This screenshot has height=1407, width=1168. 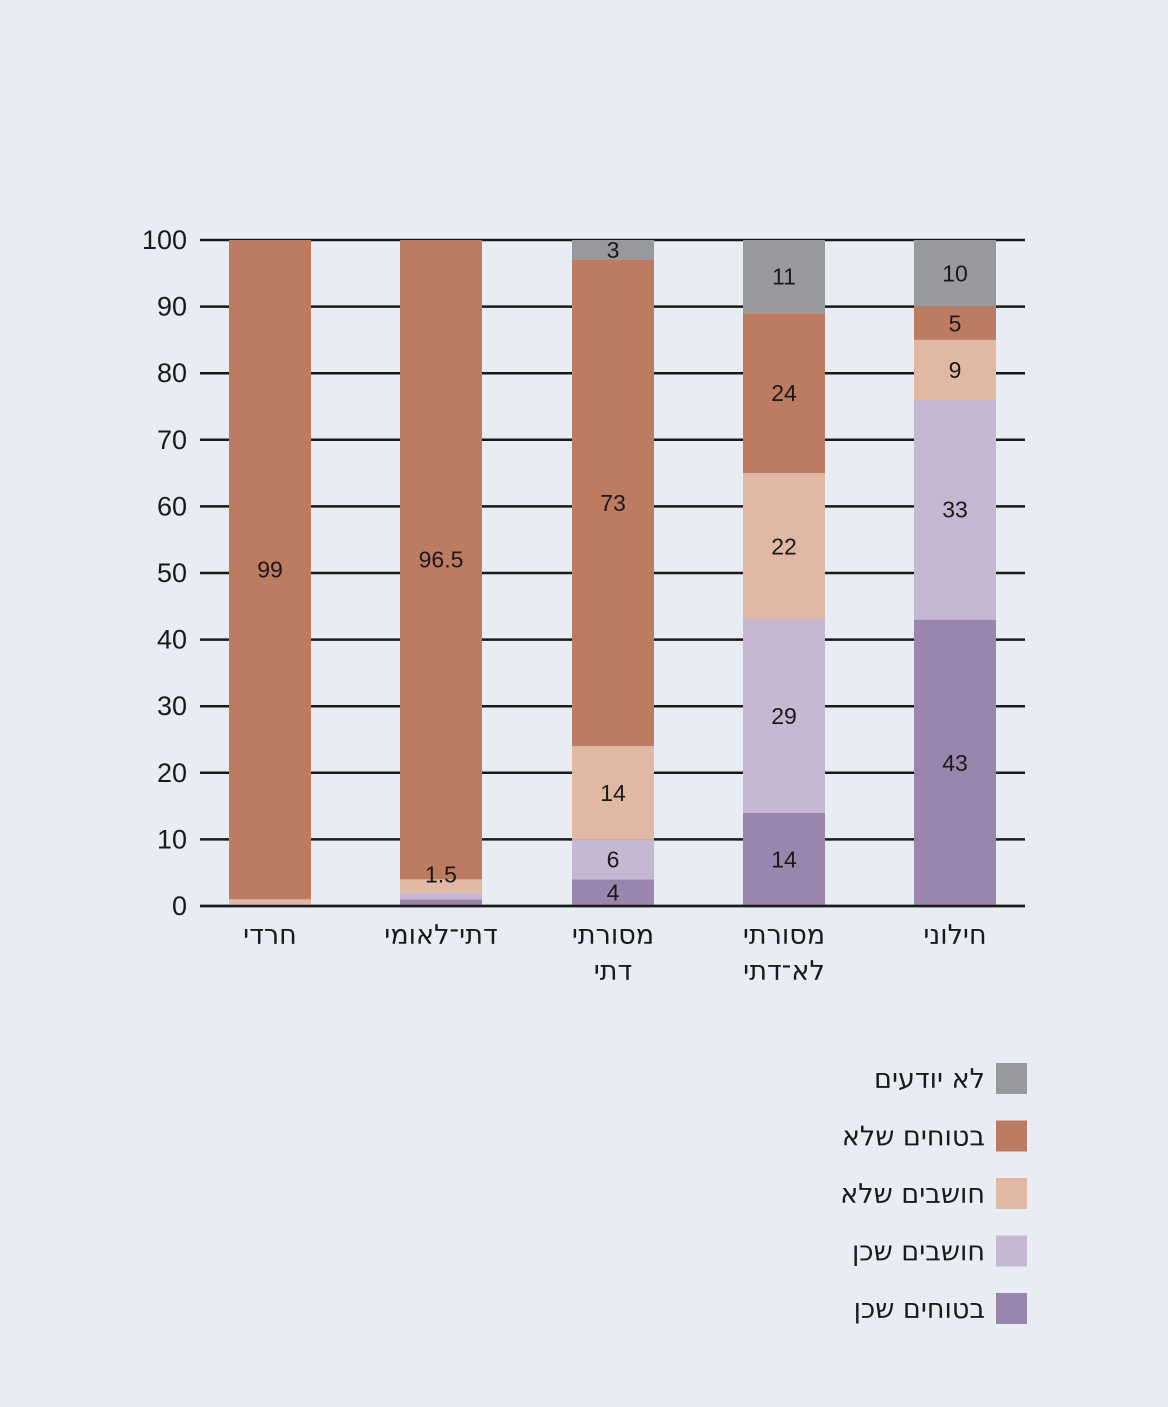 What do you see at coordinates (172, 373) in the screenshot?
I see `y-tick-label-80: 80` at bounding box center [172, 373].